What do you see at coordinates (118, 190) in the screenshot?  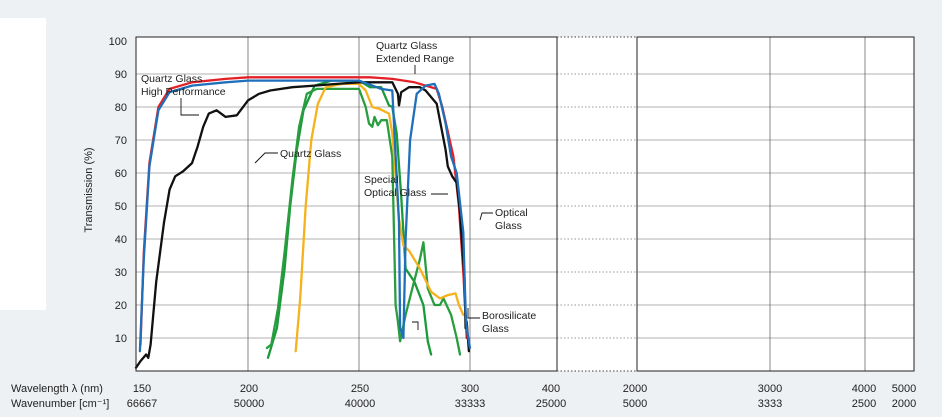 I see `y-tick-labels: 10 20 30 40 50 60 70 80 90 100` at bounding box center [118, 190].